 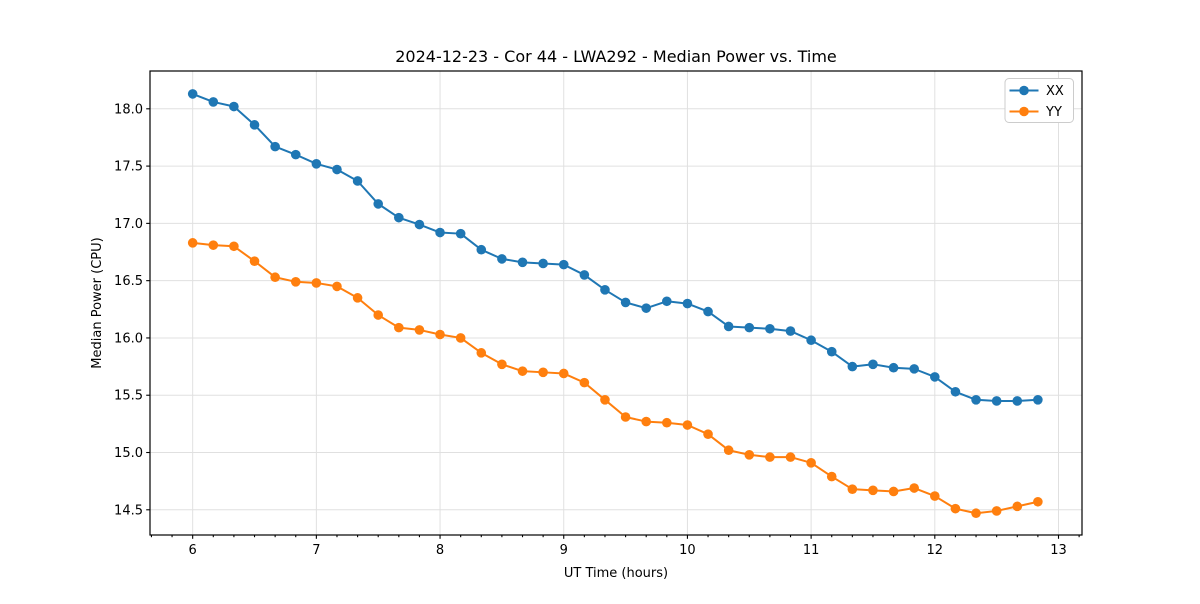 What do you see at coordinates (128, 510) in the screenshot?
I see `y-tick-label: 14.5` at bounding box center [128, 510].